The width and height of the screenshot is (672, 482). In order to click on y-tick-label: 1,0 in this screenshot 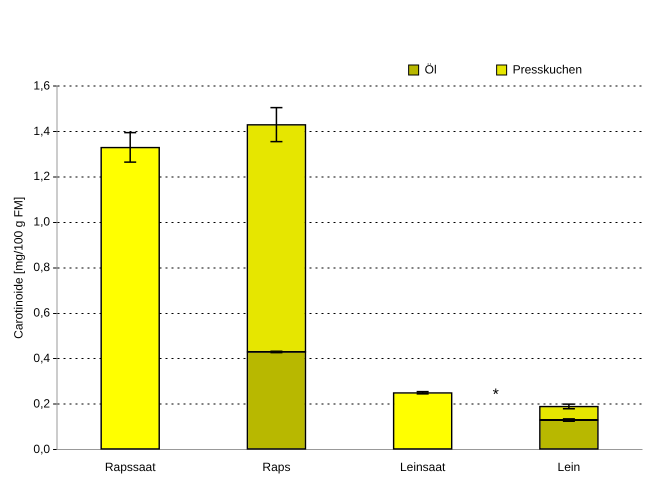, I will do `click(41, 221)`.